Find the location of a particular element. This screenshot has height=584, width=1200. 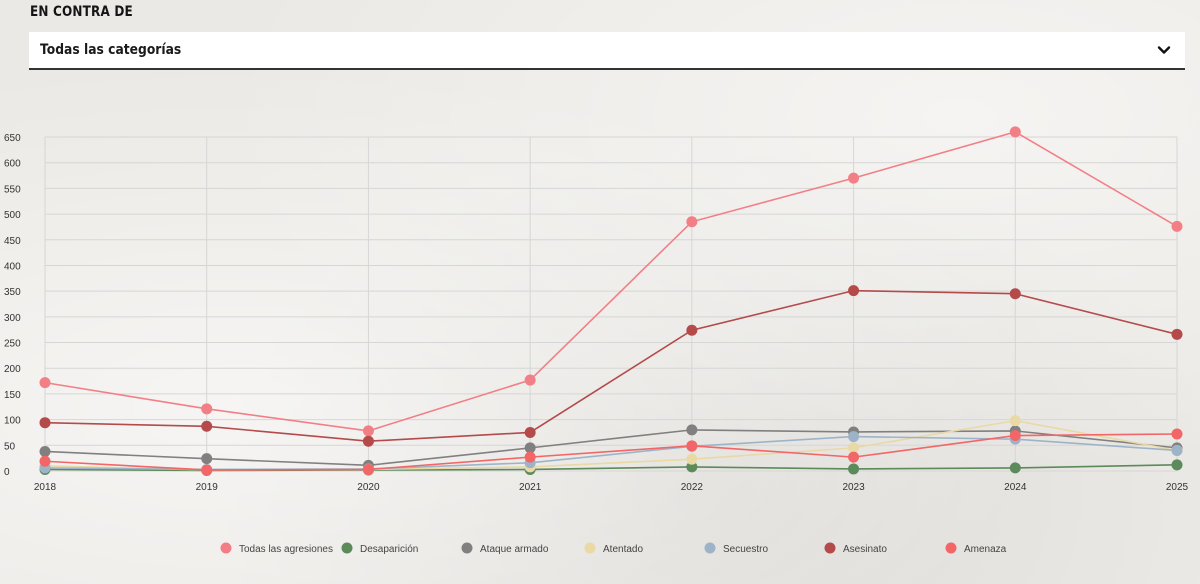

y-tick-label: 350 is located at coordinates (12, 292).